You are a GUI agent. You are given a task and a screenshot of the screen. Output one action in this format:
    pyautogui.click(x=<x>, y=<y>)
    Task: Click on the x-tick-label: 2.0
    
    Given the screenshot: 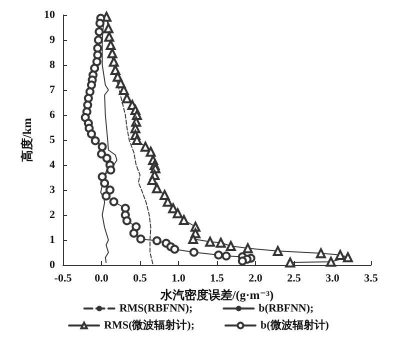 What is the action you would take?
    pyautogui.click(x=255, y=278)
    